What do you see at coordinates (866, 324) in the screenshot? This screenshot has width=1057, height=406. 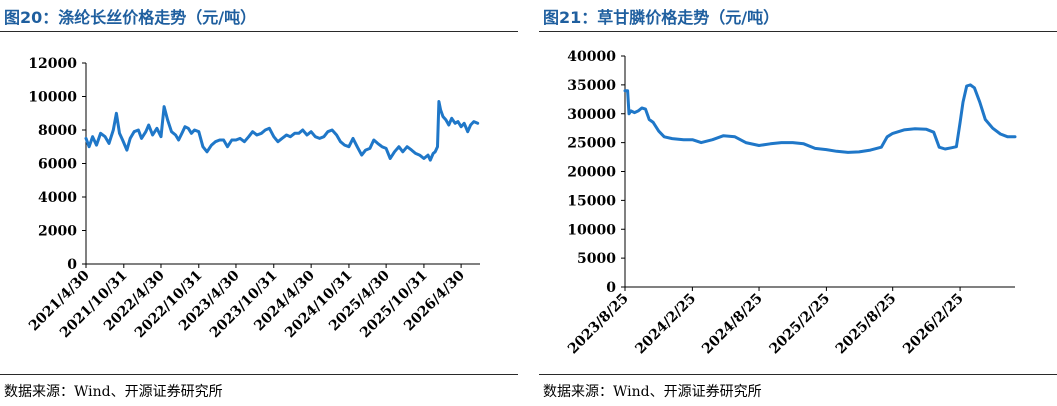 I see `x-tick-label: 2025/8/25` at bounding box center [866, 324].